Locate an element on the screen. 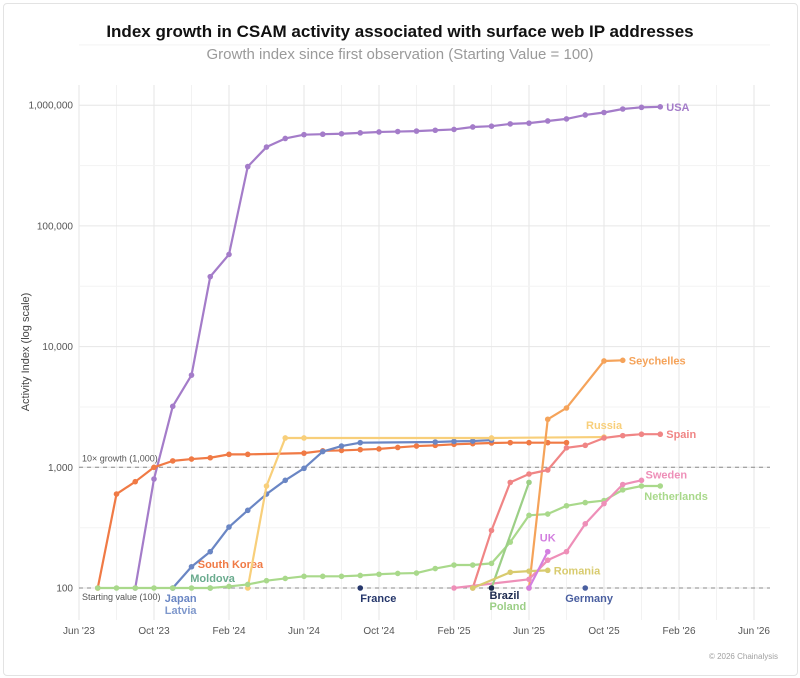 This screenshot has height=678, width=800. series-label: Netherlands is located at coordinates (676, 497).